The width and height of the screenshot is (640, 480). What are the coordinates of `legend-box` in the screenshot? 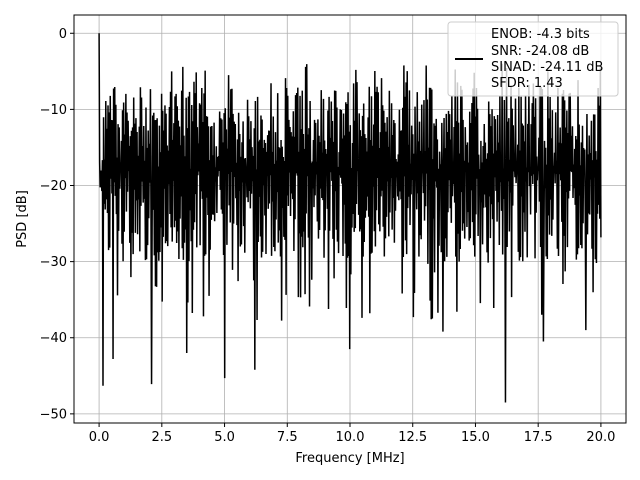 It's located at (533, 59).